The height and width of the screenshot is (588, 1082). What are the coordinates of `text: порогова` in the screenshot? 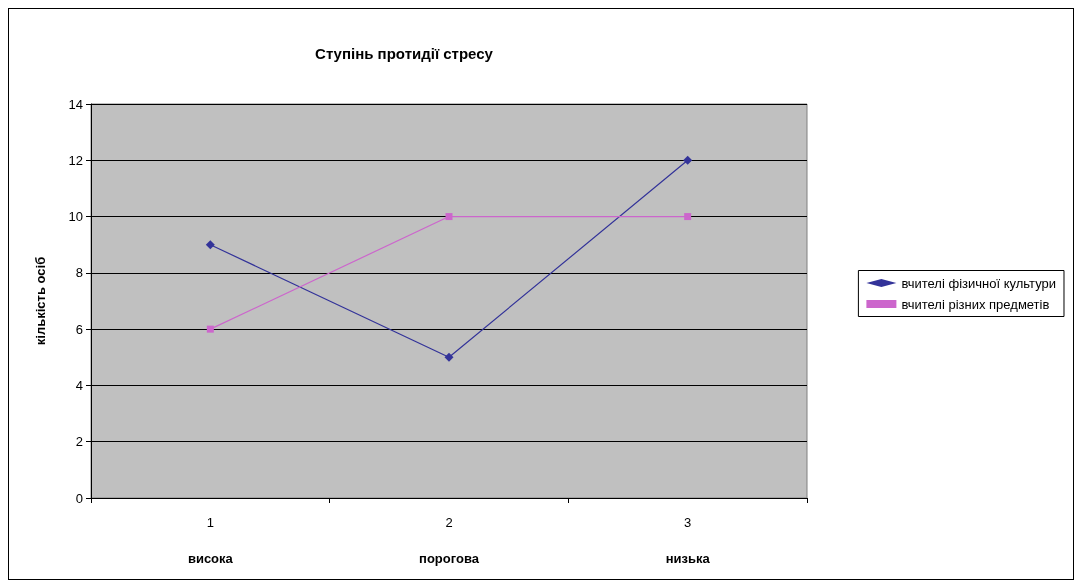 It's located at (449, 558).